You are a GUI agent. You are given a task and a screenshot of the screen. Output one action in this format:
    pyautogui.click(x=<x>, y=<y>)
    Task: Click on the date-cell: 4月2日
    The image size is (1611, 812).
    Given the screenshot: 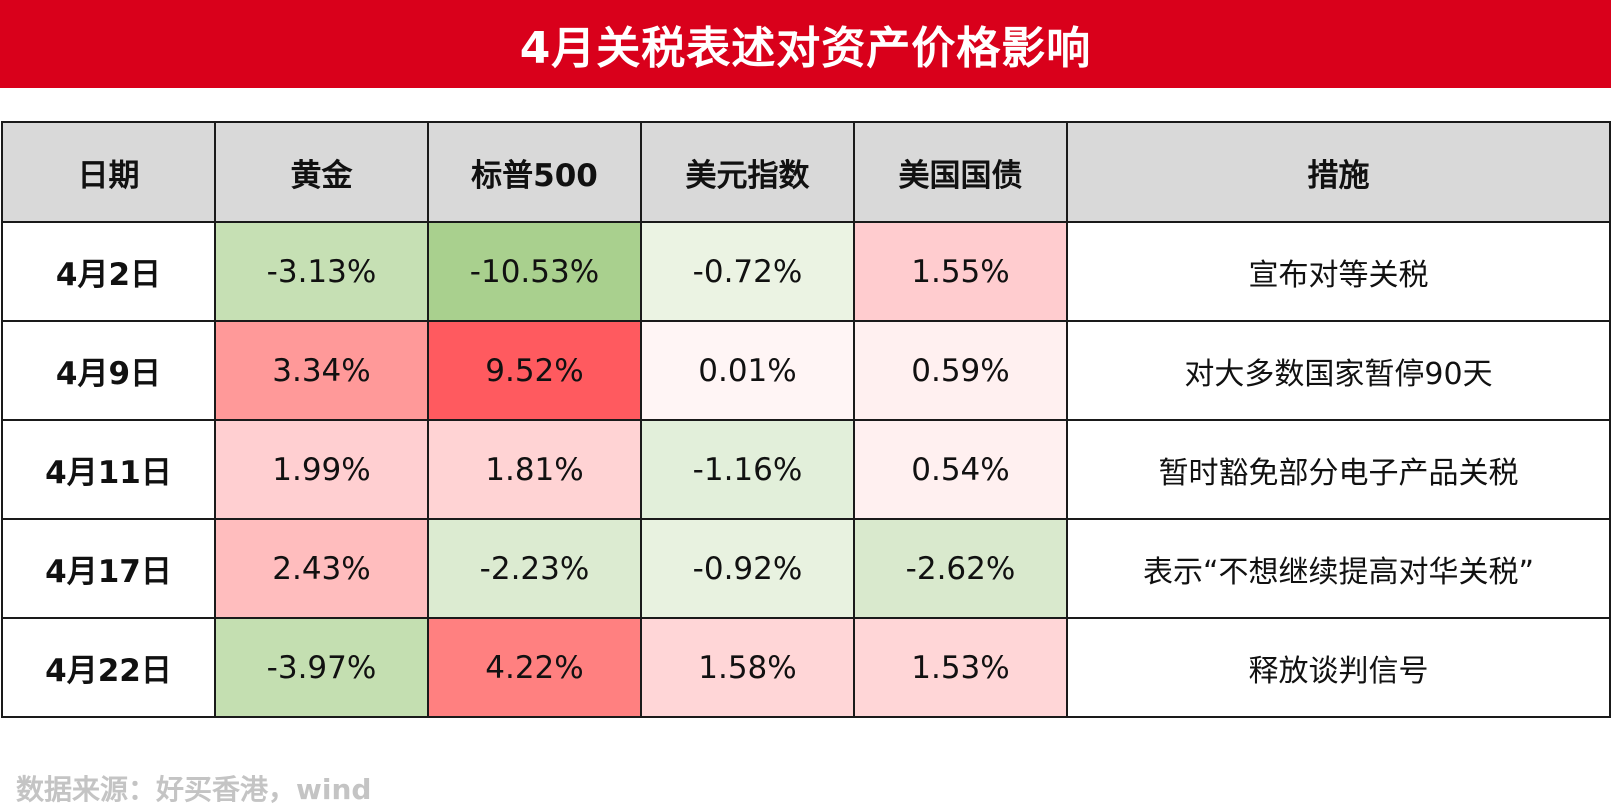 What is the action you would take?
    pyautogui.click(x=108, y=271)
    